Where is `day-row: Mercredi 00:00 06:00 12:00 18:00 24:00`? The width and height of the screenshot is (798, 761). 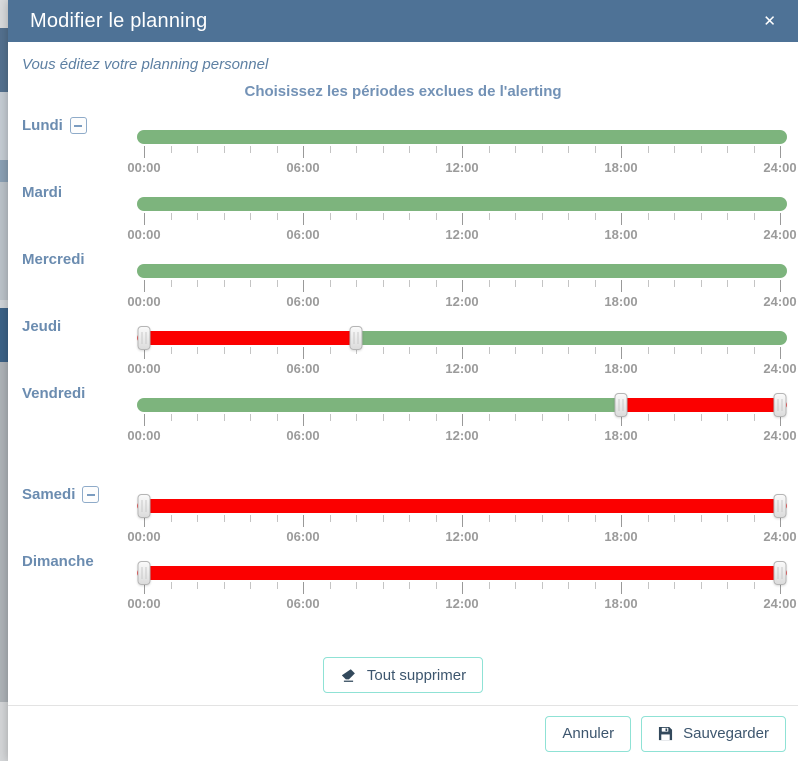 day-row: Mercredi 00:00 06:00 12:00 18:00 24:00 is located at coordinates (403, 279).